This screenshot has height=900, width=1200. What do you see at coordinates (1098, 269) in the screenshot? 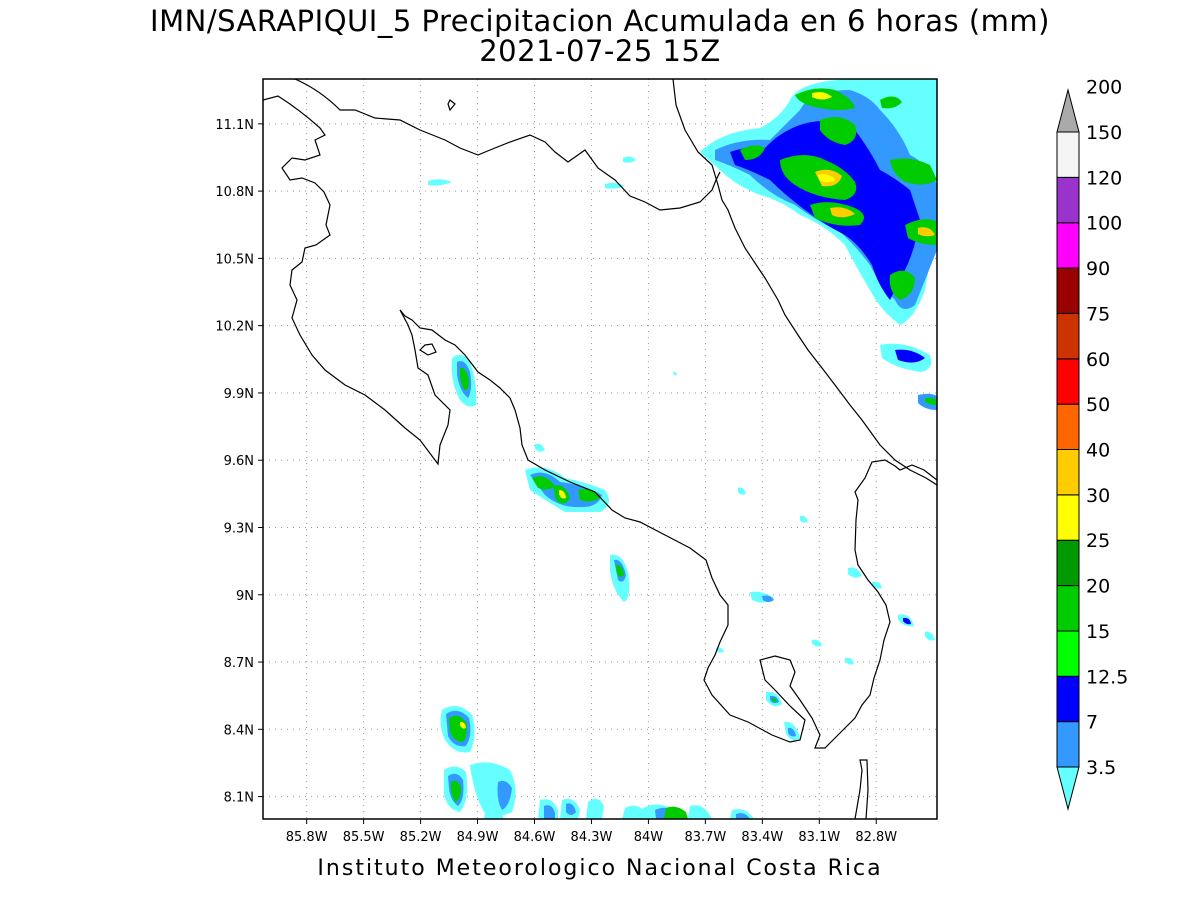
I see `colorbar-label: 90` at bounding box center [1098, 269].